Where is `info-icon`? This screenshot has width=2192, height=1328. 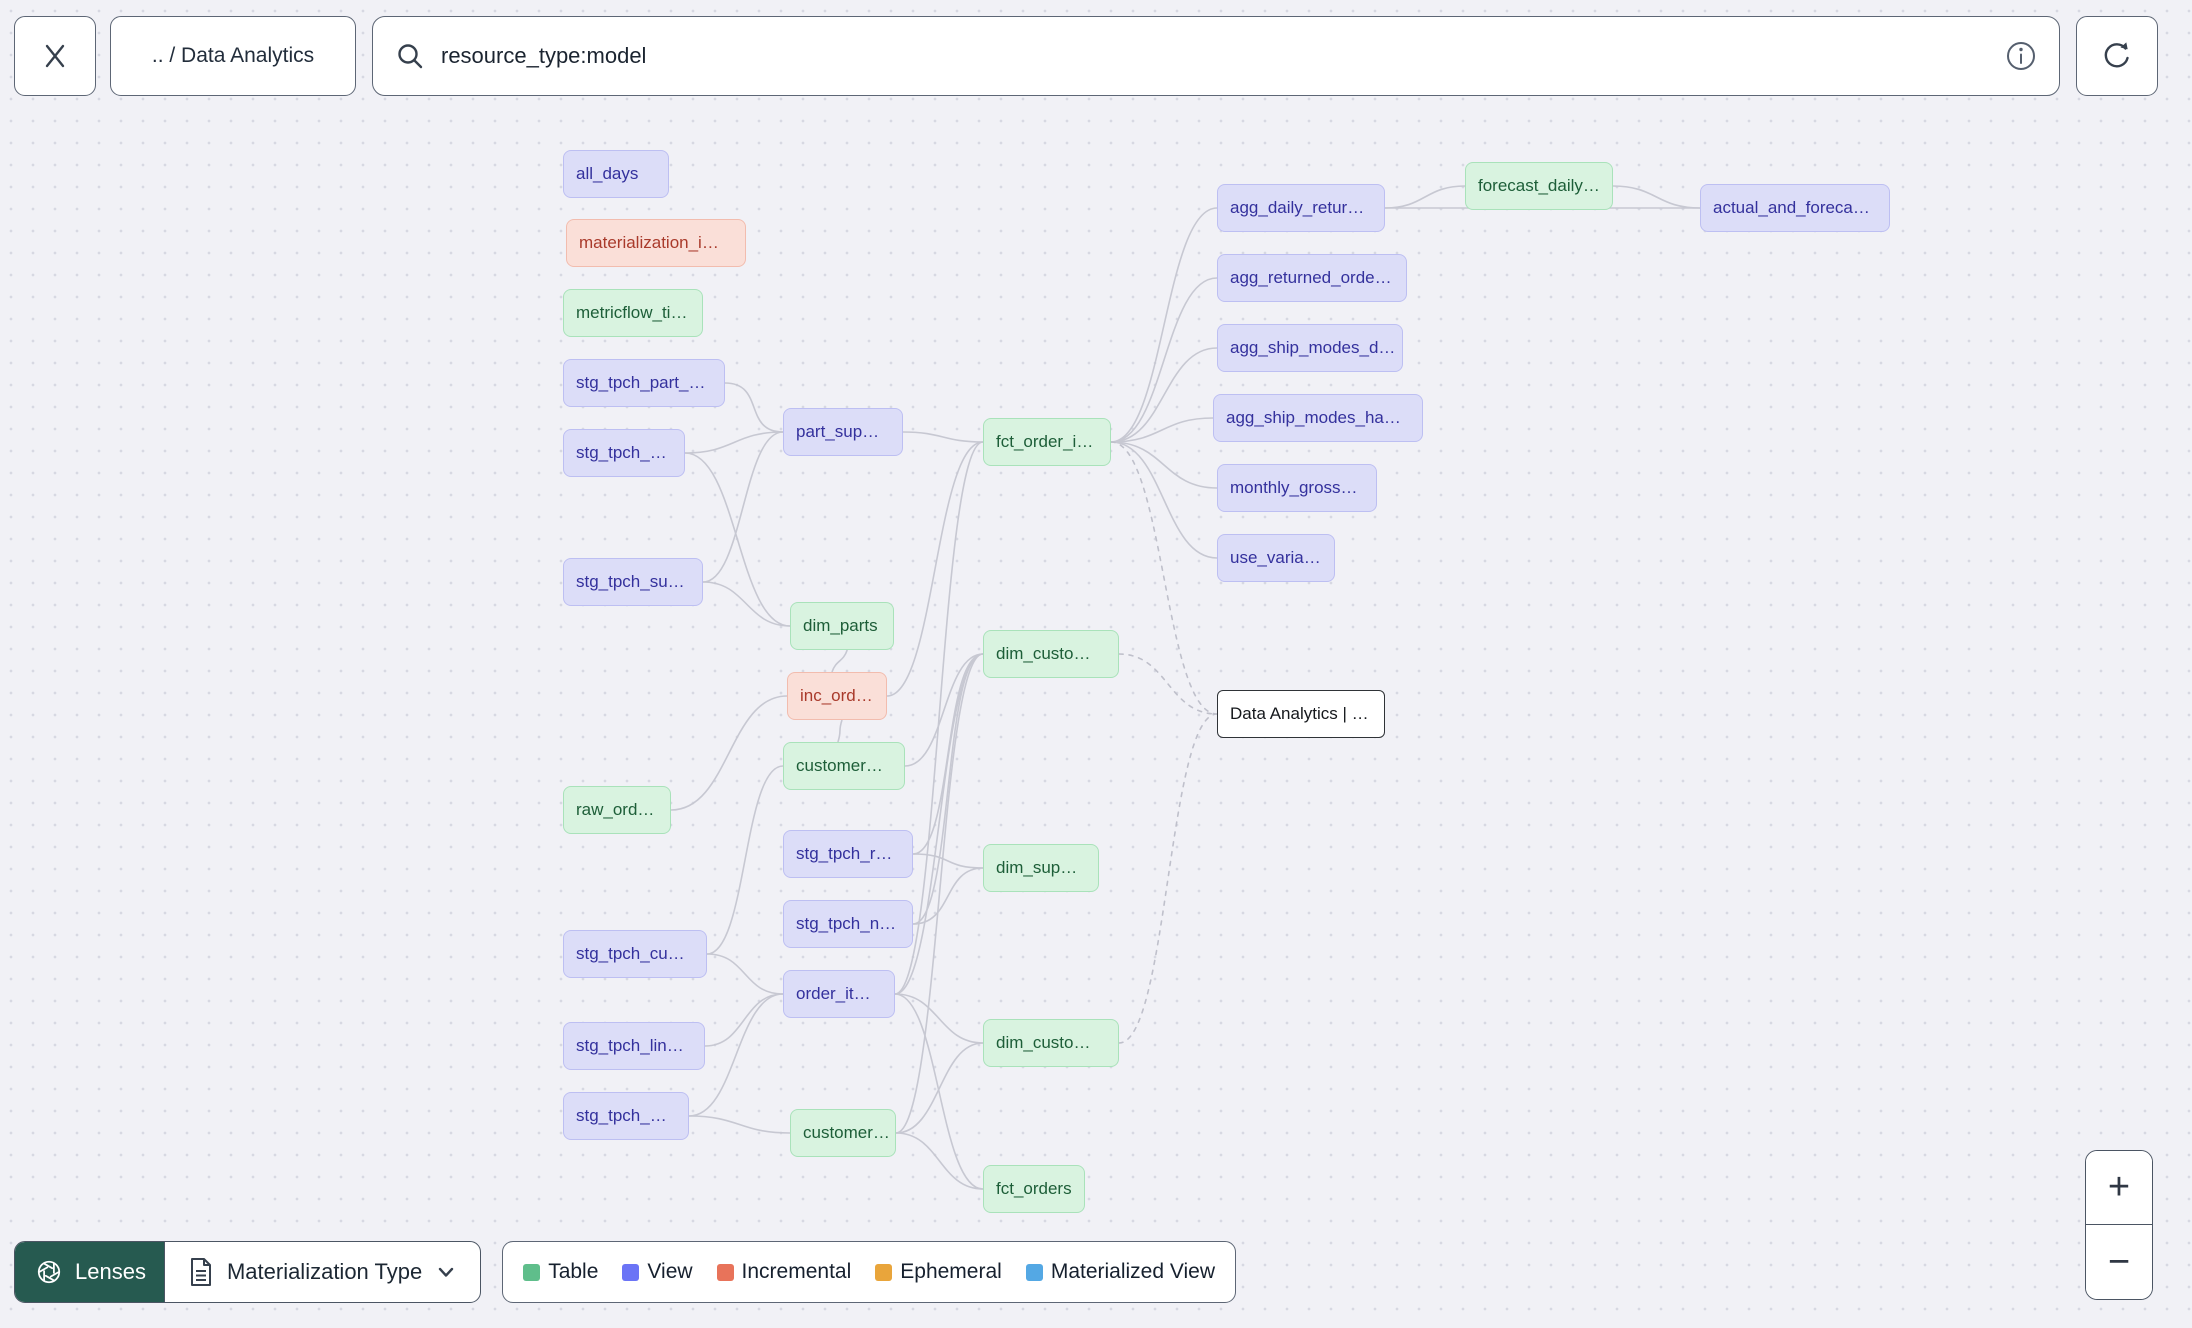
info-icon is located at coordinates (2021, 56).